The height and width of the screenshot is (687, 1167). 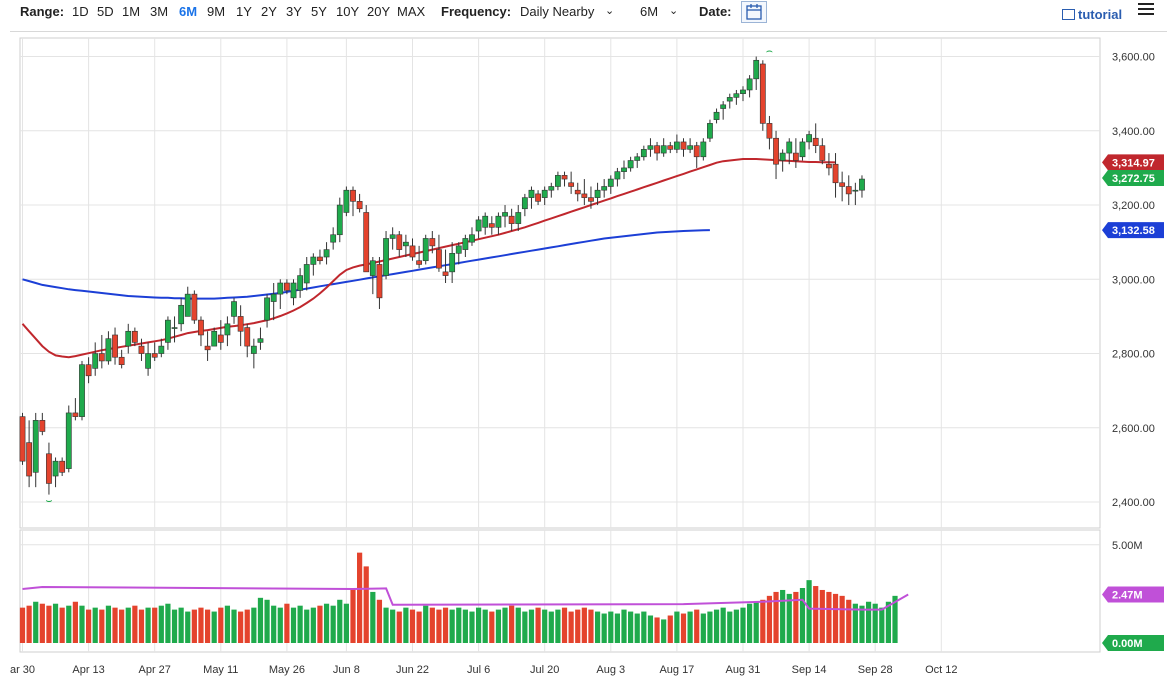 What do you see at coordinates (319, 11) in the screenshot?
I see `range-button-5y: 5Y` at bounding box center [319, 11].